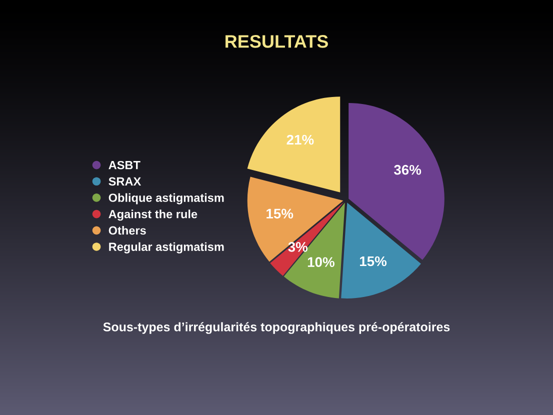  Describe the element at coordinates (153, 215) in the screenshot. I see `legend-label: Against the rule` at that location.